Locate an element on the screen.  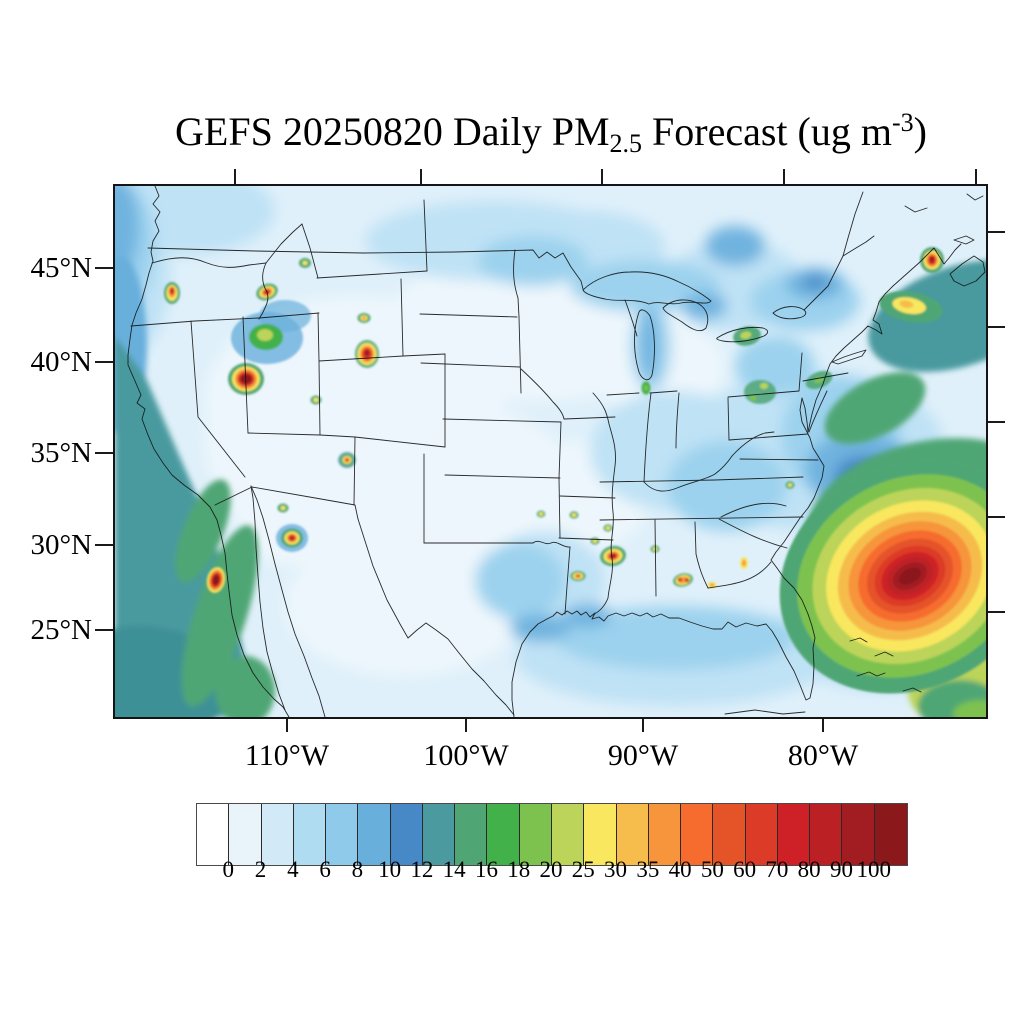
hotspot-louisiana is located at coordinates (578, 576).